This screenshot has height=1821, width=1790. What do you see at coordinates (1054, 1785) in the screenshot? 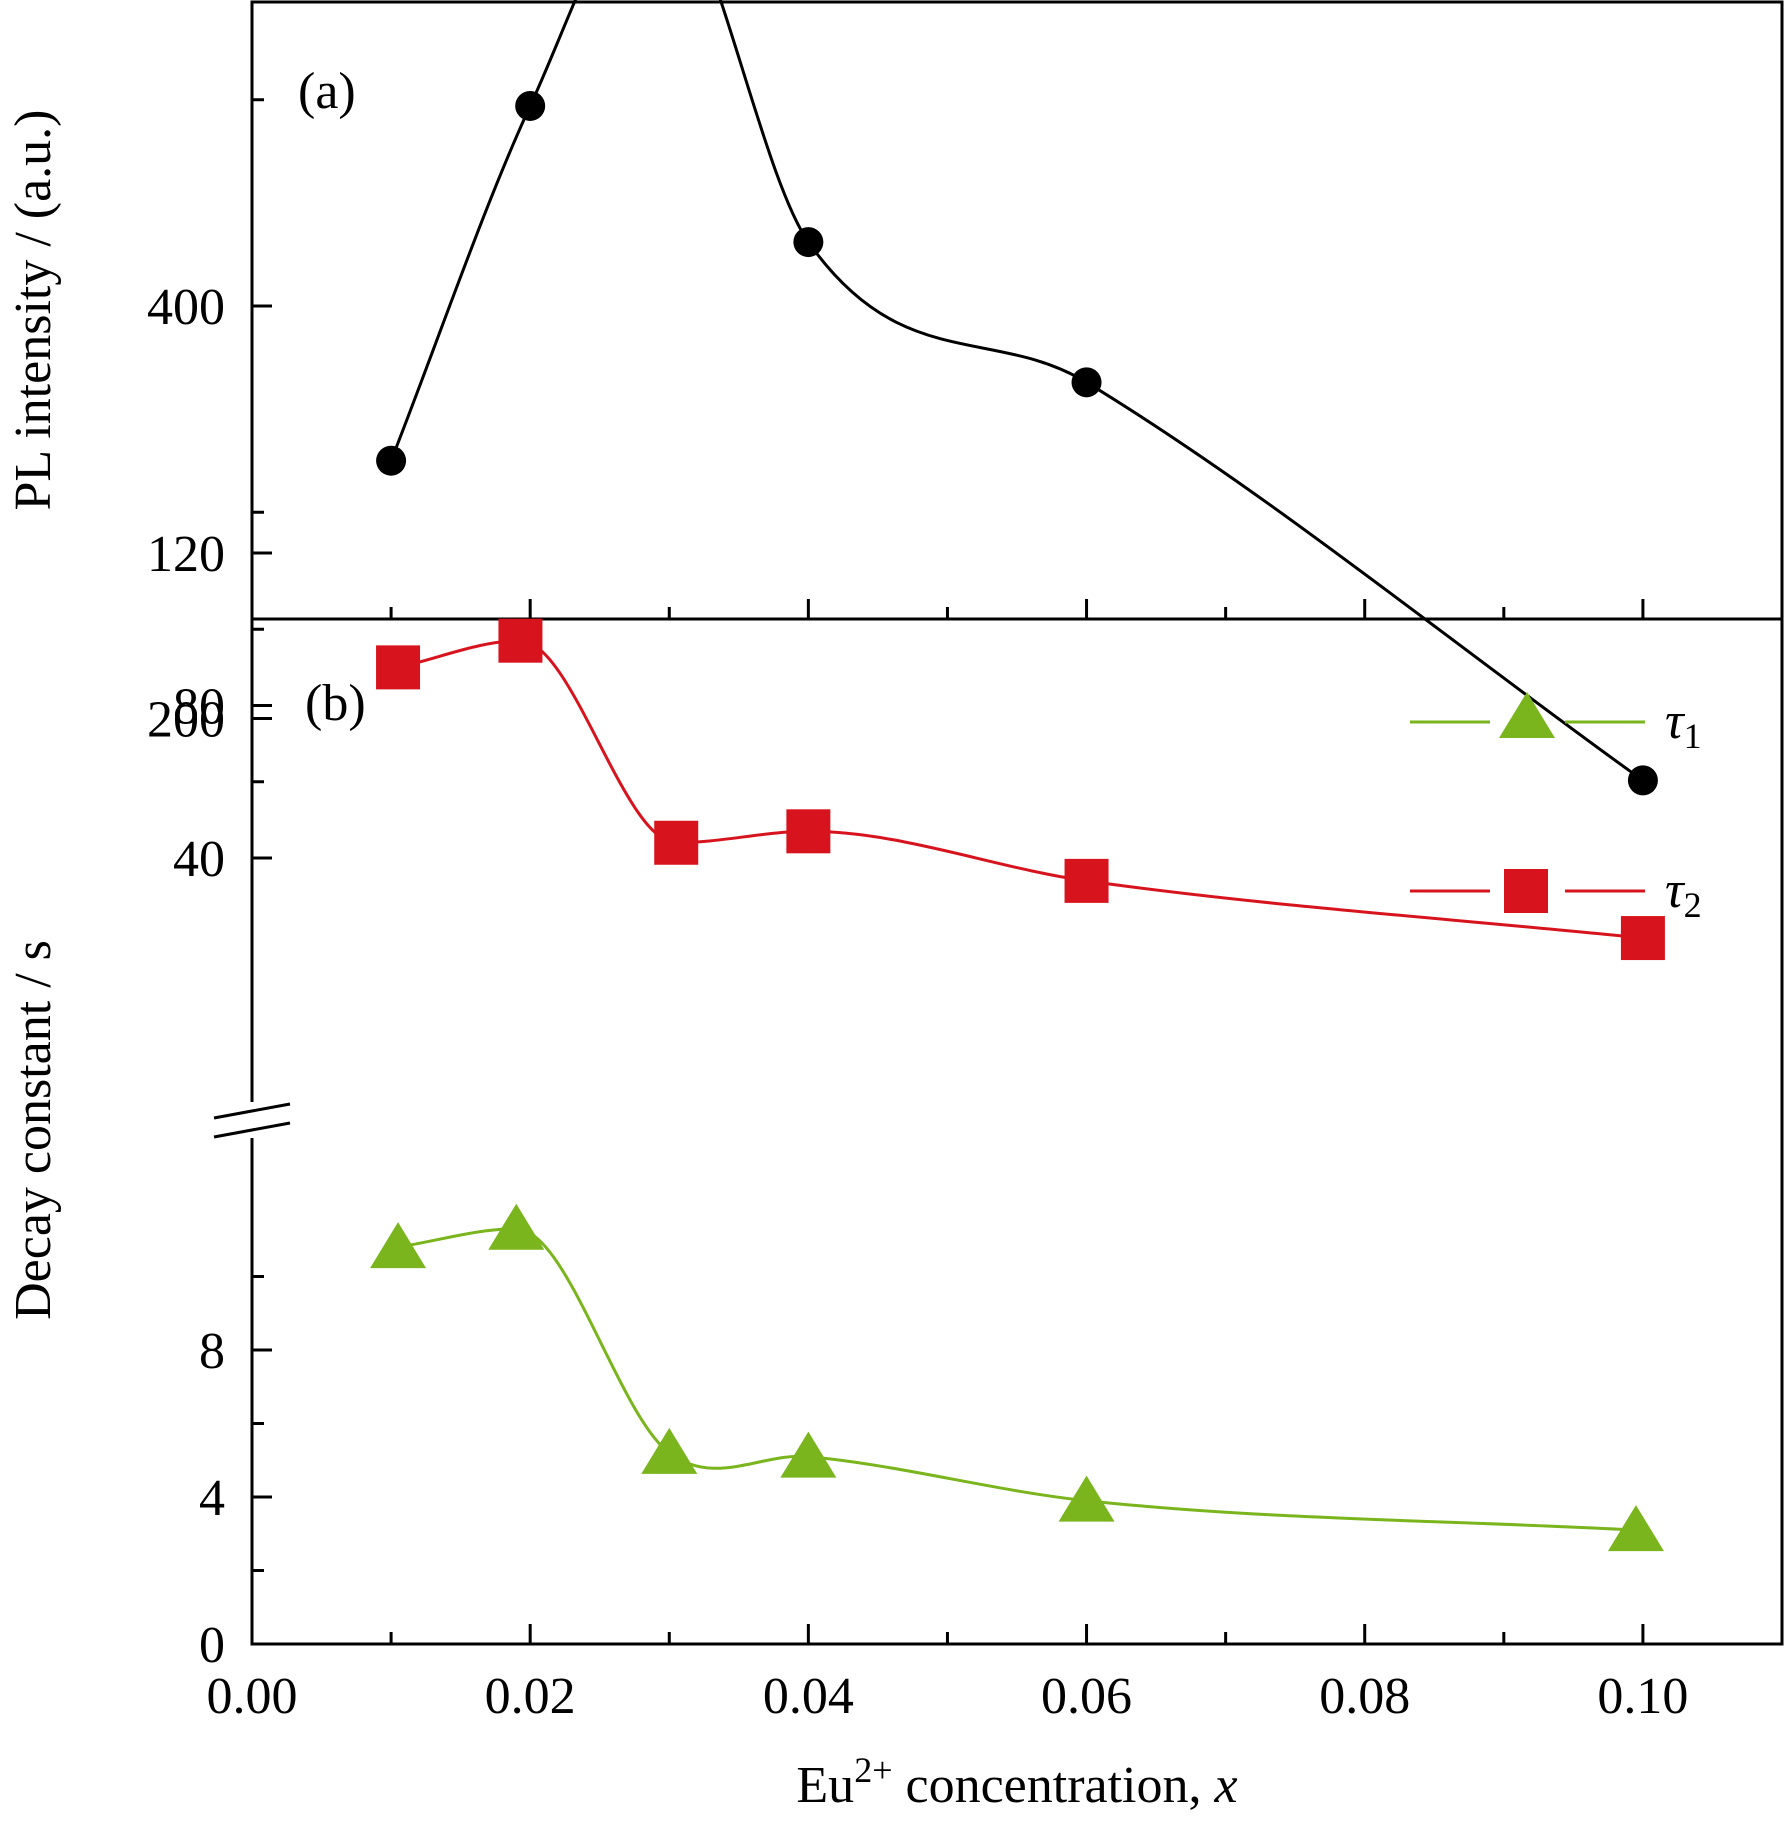
I see `x-axis-title-rest: concentration,` at bounding box center [1054, 1785].